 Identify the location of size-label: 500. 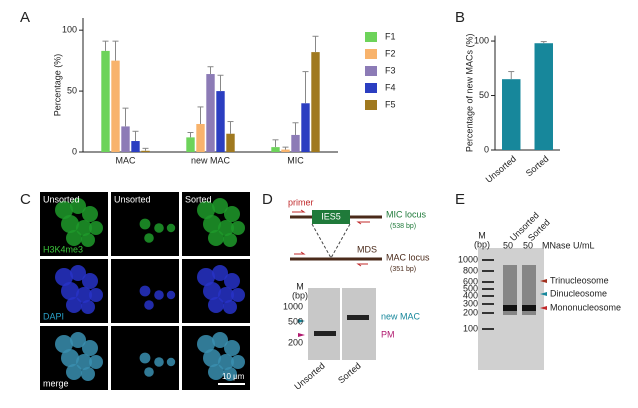
(470, 288).